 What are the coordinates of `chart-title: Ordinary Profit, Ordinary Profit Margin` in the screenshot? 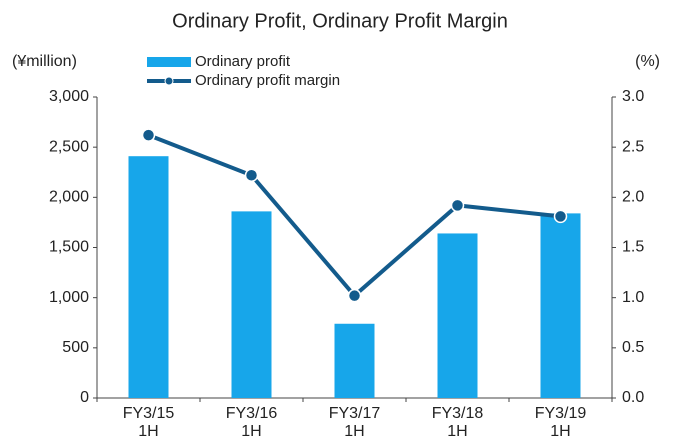 It's located at (340, 21).